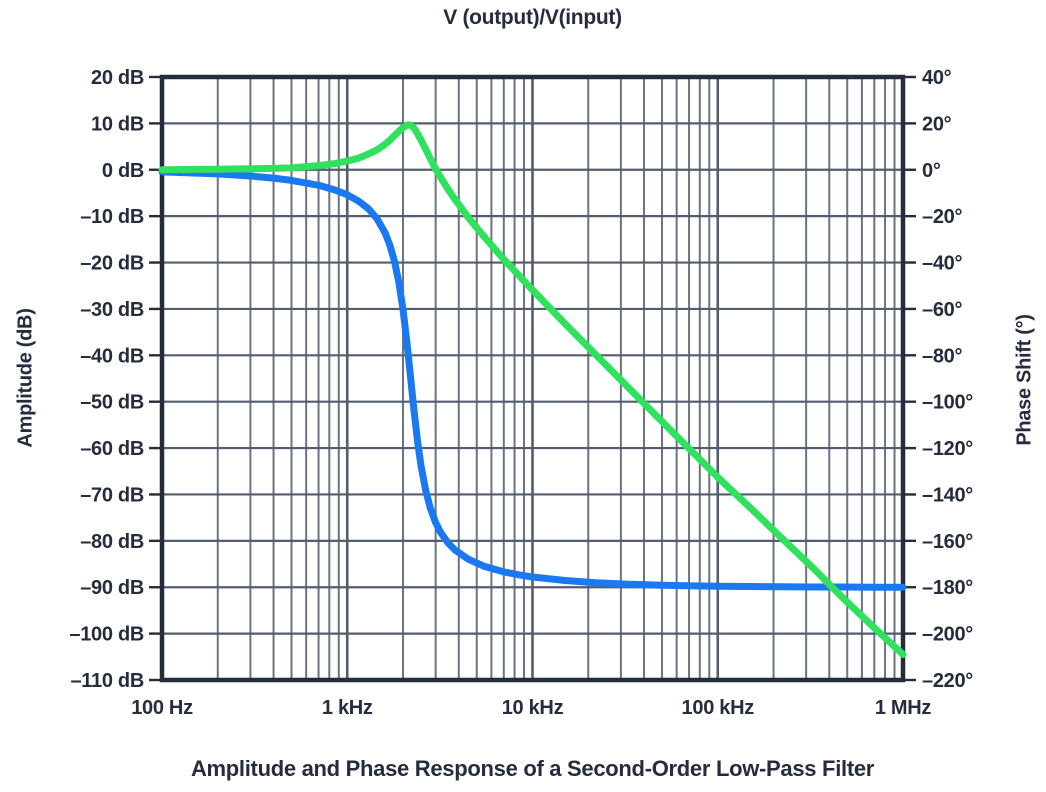 This screenshot has height=792, width=1046. I want to click on frequency-tick-label: 1 kHz, so click(347, 708).